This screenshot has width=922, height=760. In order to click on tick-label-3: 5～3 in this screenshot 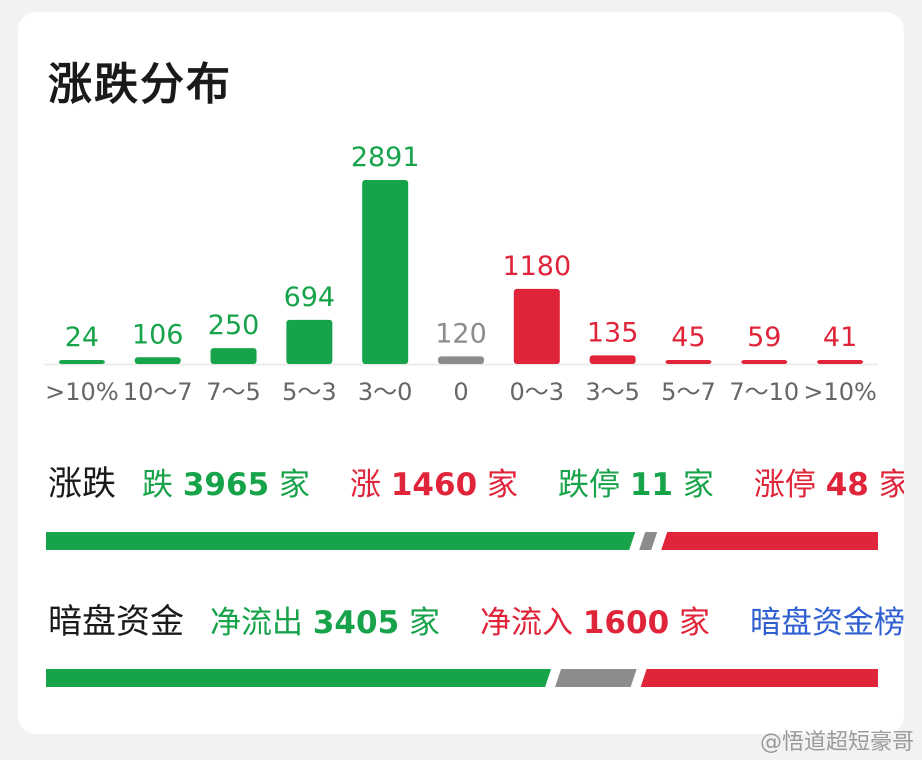, I will do `click(309, 392)`.